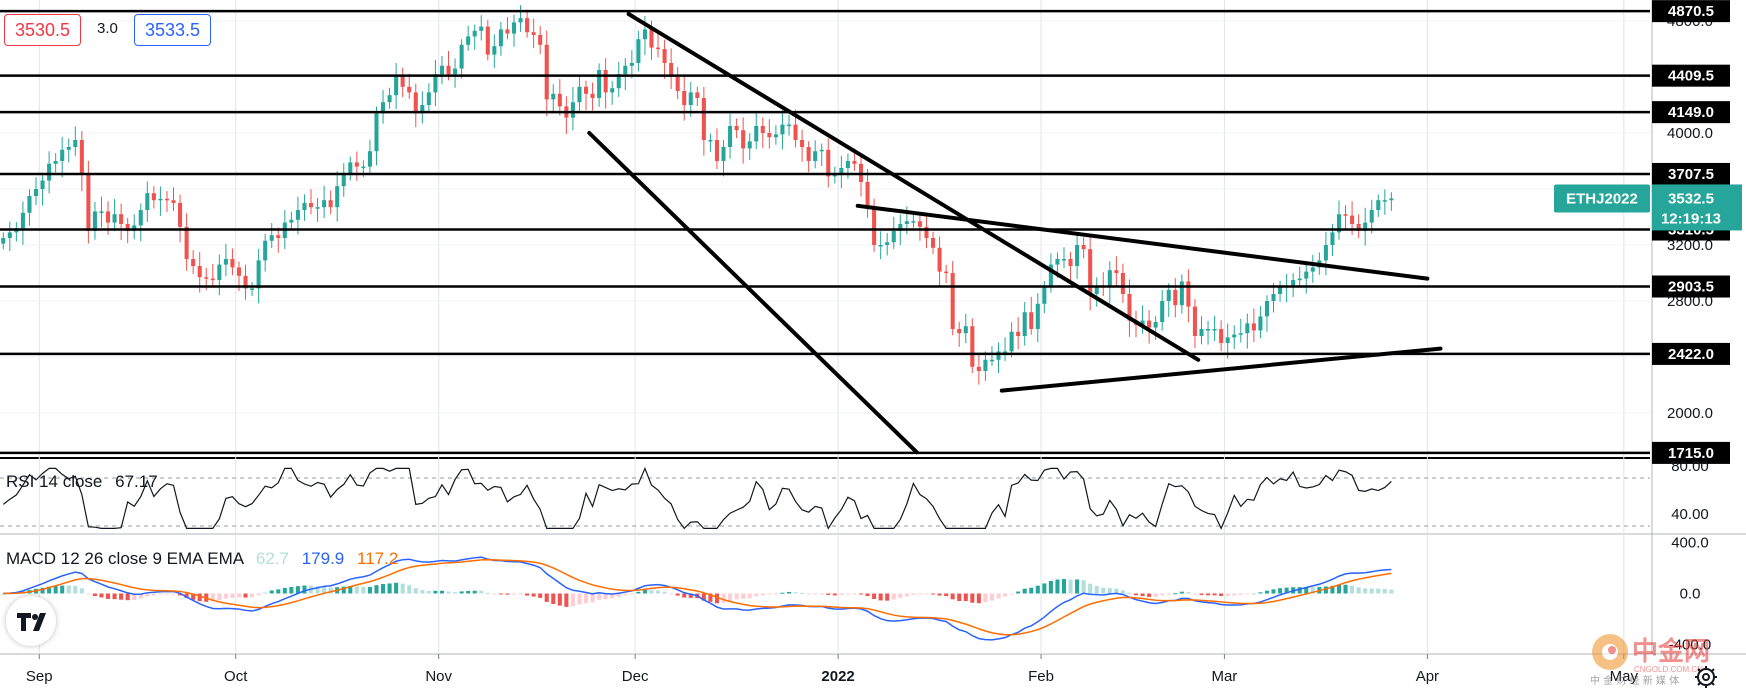 The width and height of the screenshot is (1746, 699). Describe the element at coordinates (39, 676) in the screenshot. I see `time-tick-label: Sep` at that location.